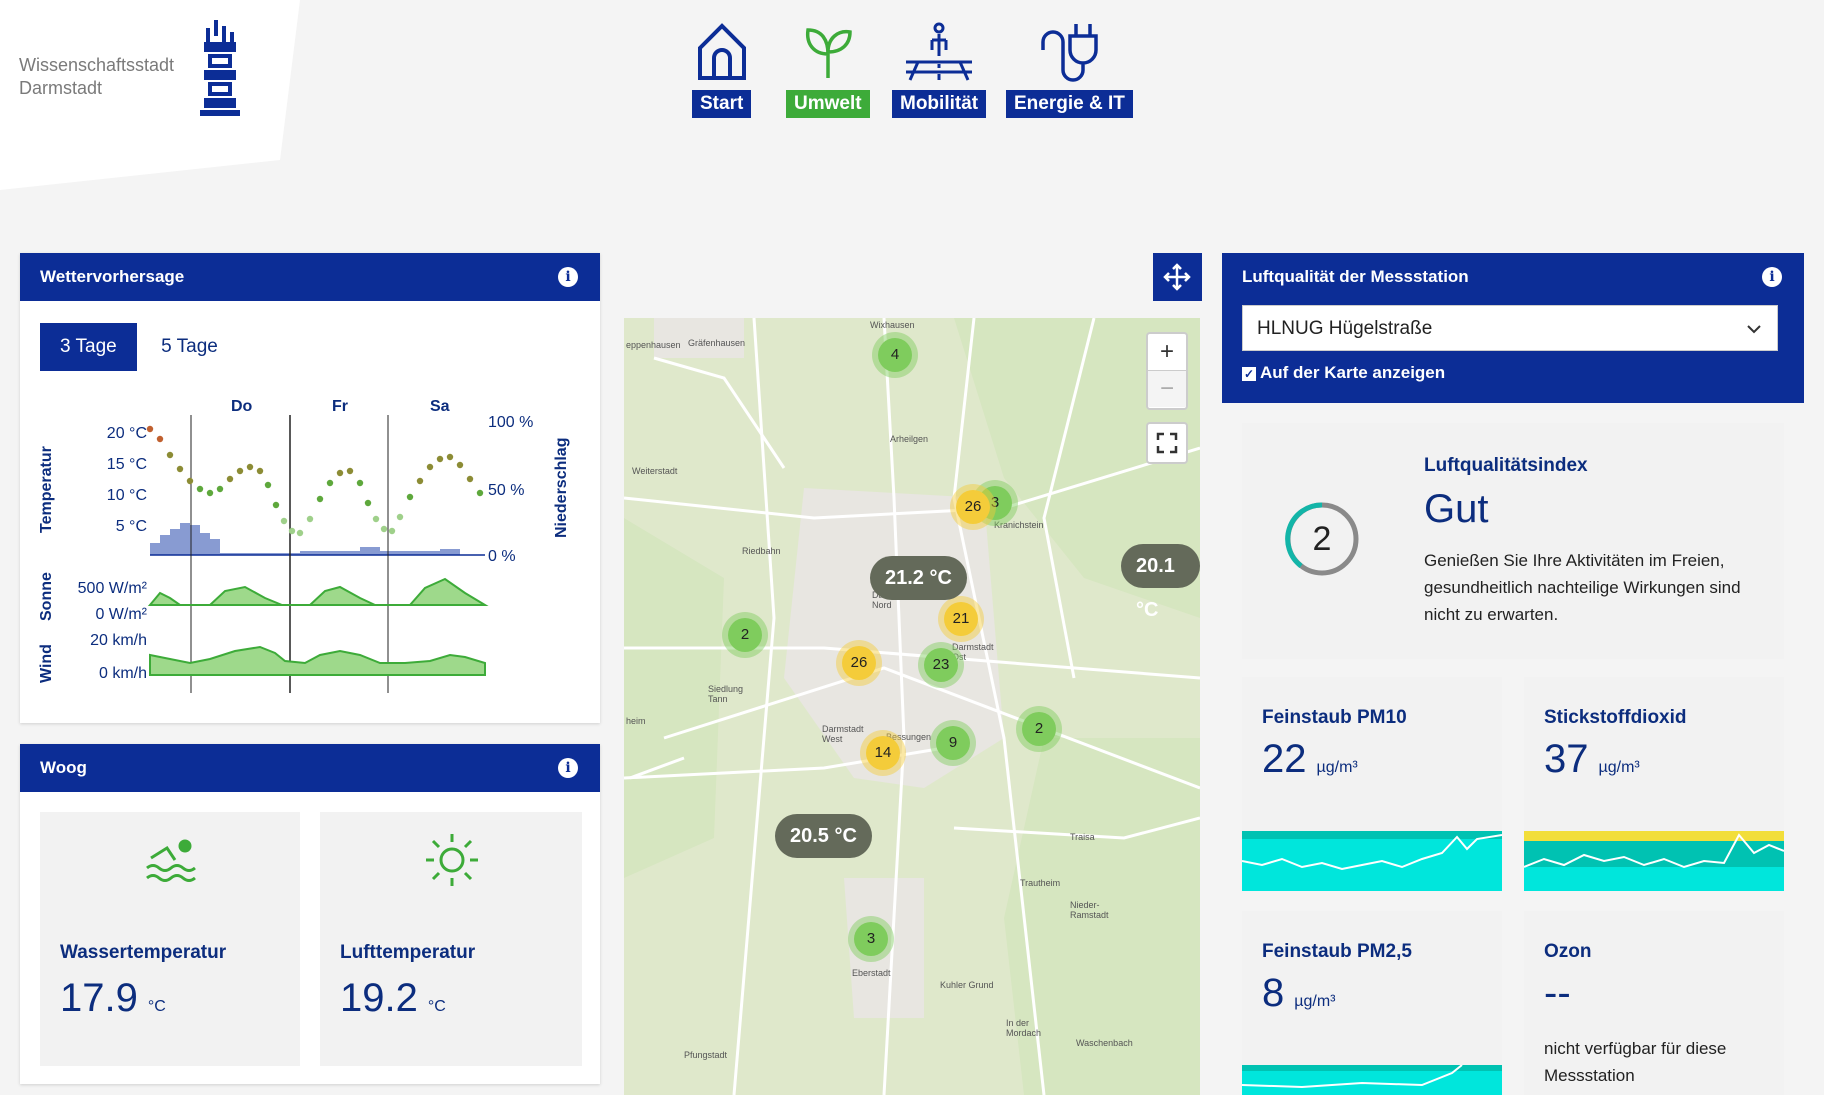 The height and width of the screenshot is (1095, 1824). Describe the element at coordinates (1513, 277) in the screenshot. I see `air-quality-header: Luftqualität der Messstation i` at that location.